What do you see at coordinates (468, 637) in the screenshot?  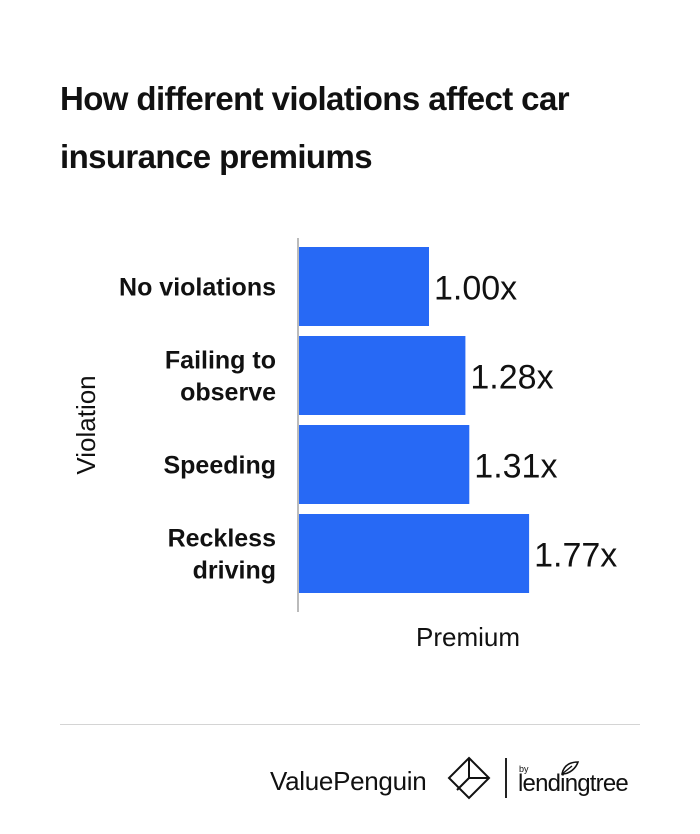 I see `x-axis-label: Premium` at bounding box center [468, 637].